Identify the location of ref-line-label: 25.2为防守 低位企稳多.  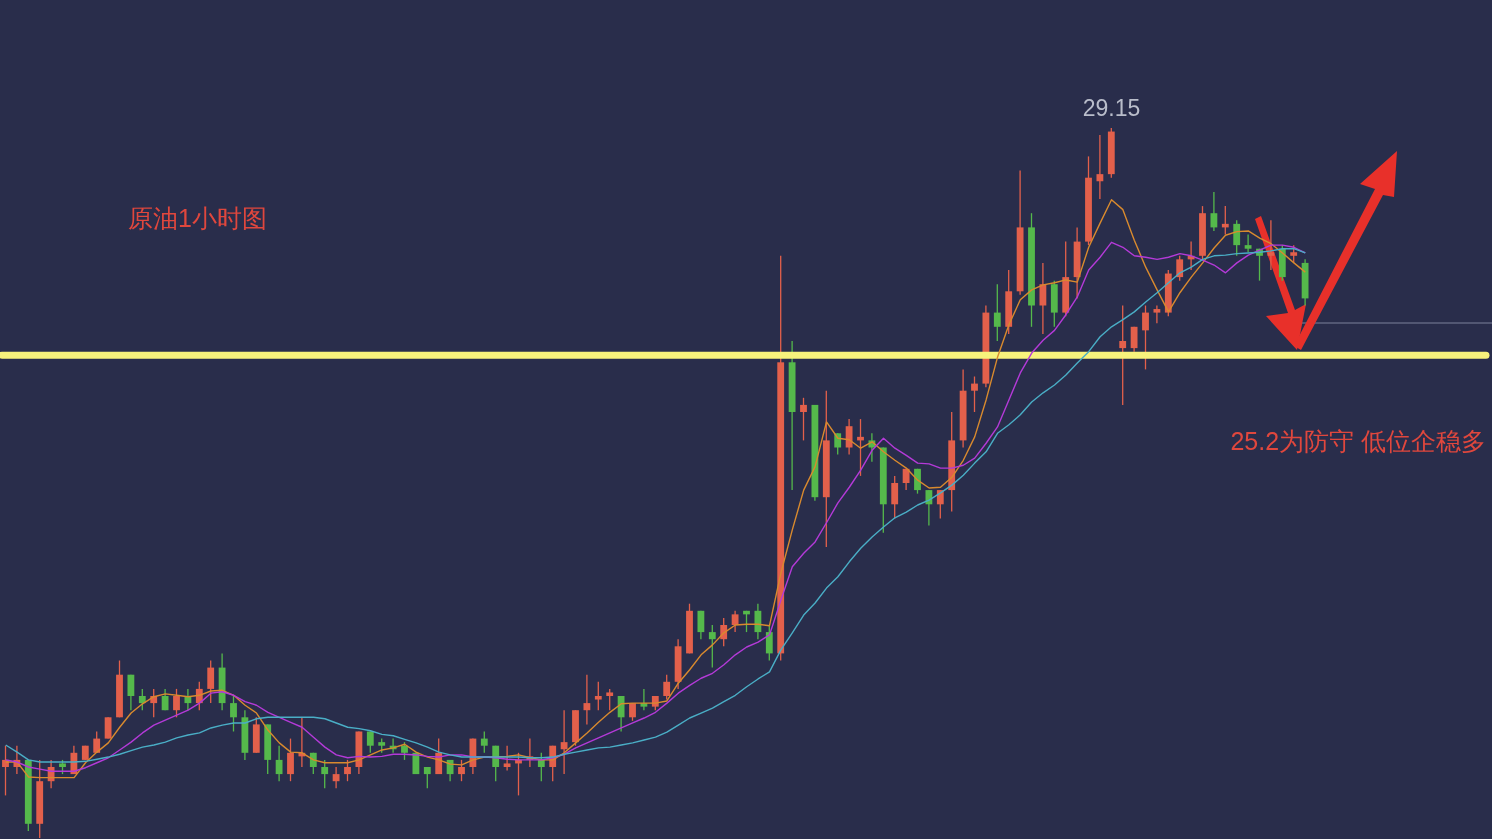
(1358, 441).